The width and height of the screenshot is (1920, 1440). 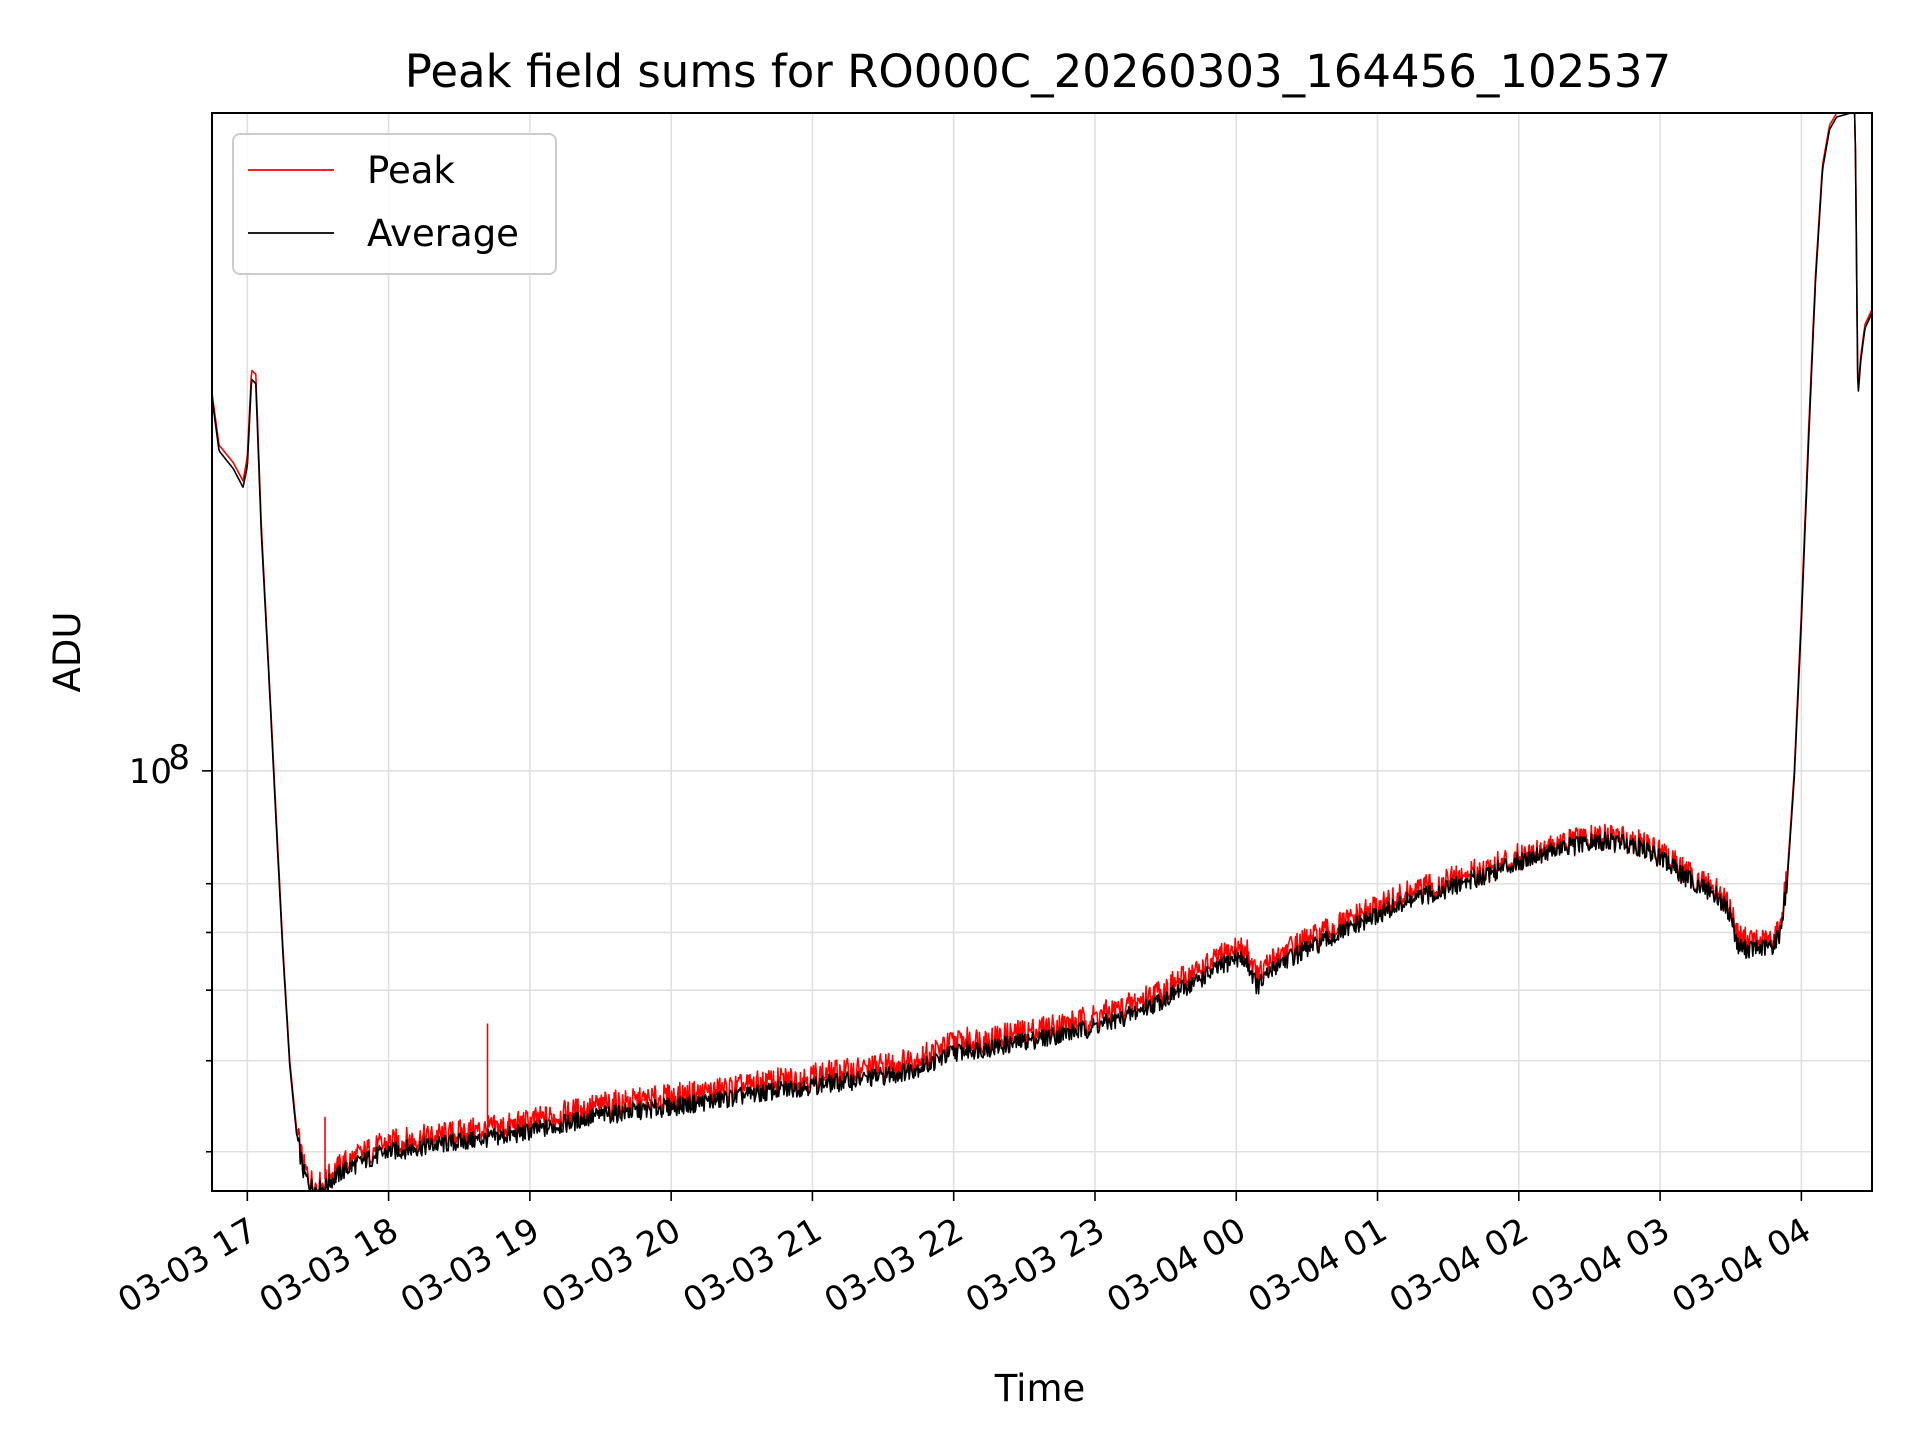 What do you see at coordinates (67, 652) in the screenshot?
I see `y-axis-label: ADU` at bounding box center [67, 652].